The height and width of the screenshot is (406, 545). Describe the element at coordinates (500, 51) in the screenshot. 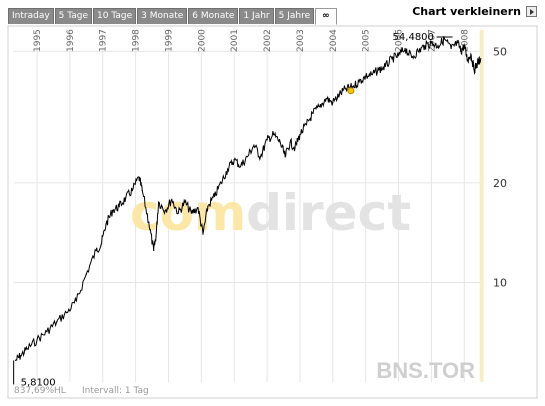

I see `y-tick-label: 50` at that location.